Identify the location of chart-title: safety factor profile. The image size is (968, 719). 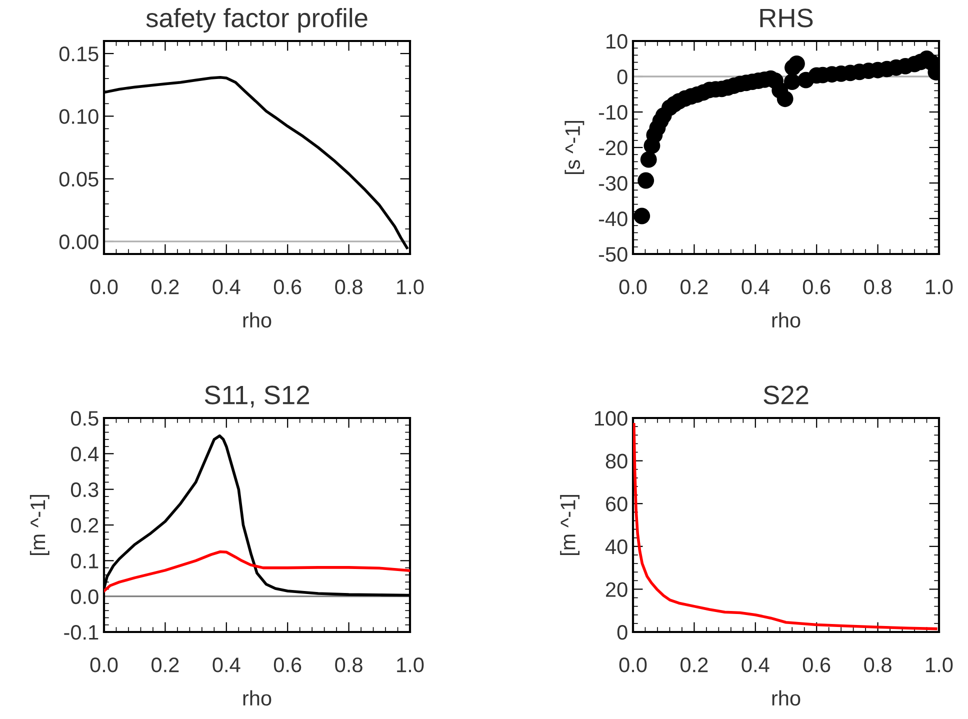
(257, 20).